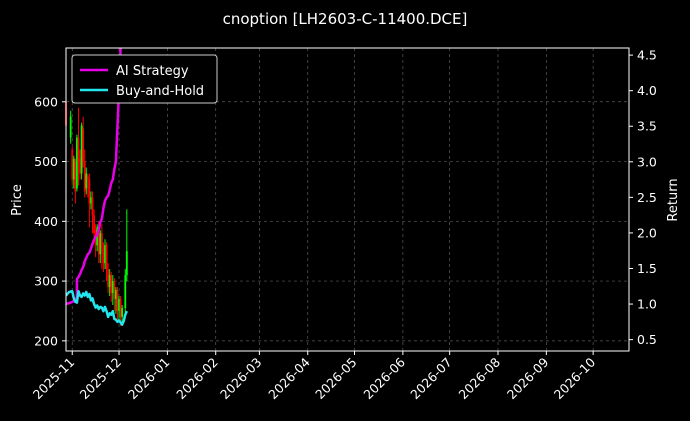  Describe the element at coordinates (384, 378) in the screenshot. I see `x-tick-label: 2026-06` at that location.